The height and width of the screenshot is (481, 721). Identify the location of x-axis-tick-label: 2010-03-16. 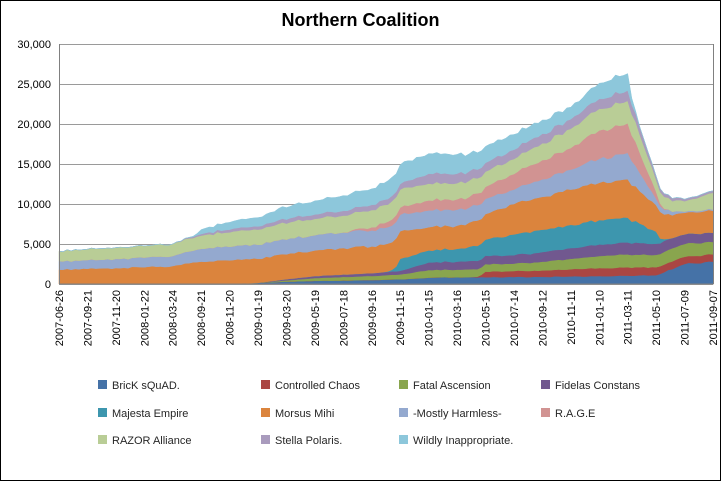
(458, 318).